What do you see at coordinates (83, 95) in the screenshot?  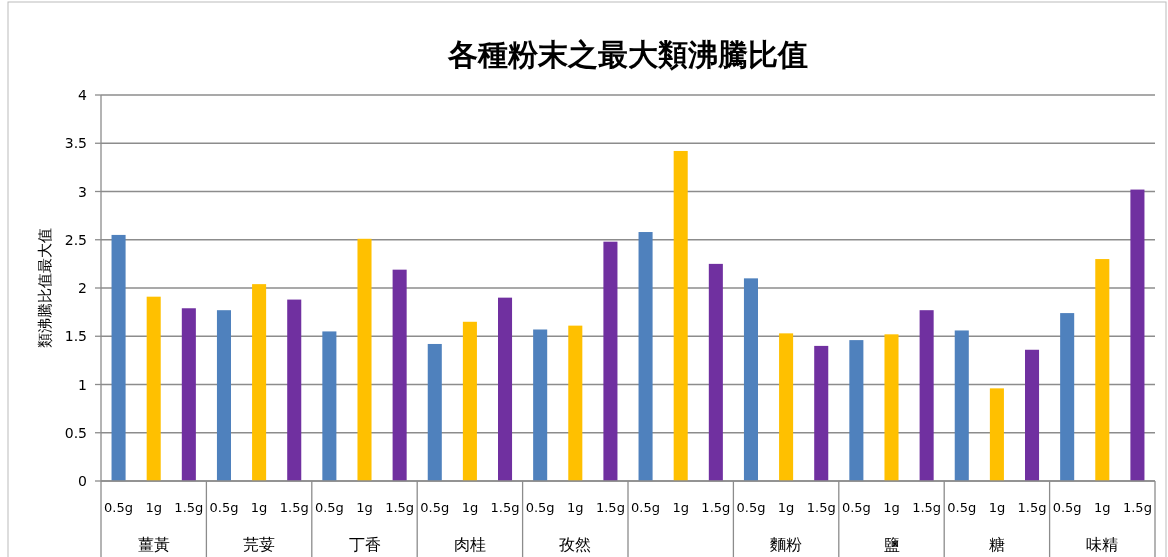 I see `y-tick-label: 4` at bounding box center [83, 95].